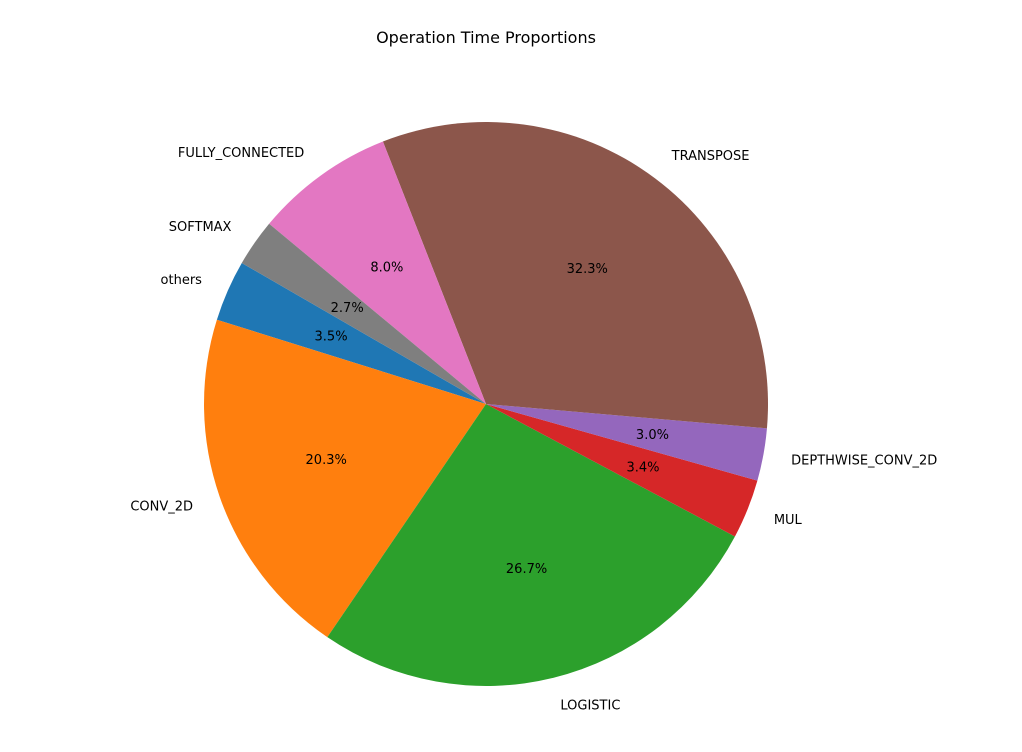 This screenshot has width=1022, height=752. What do you see at coordinates (331, 337) in the screenshot?
I see `slice-percent-others: 3.5%` at bounding box center [331, 337].